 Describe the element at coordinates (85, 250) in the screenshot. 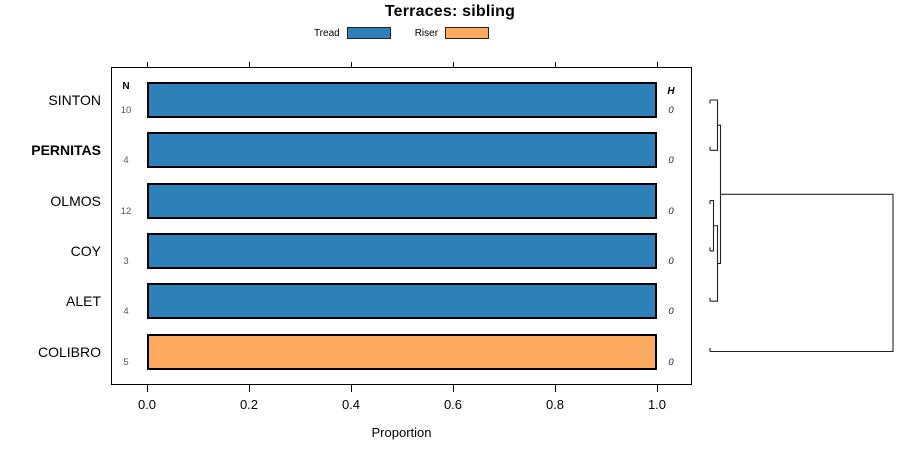

I see `category-label: COY` at that location.